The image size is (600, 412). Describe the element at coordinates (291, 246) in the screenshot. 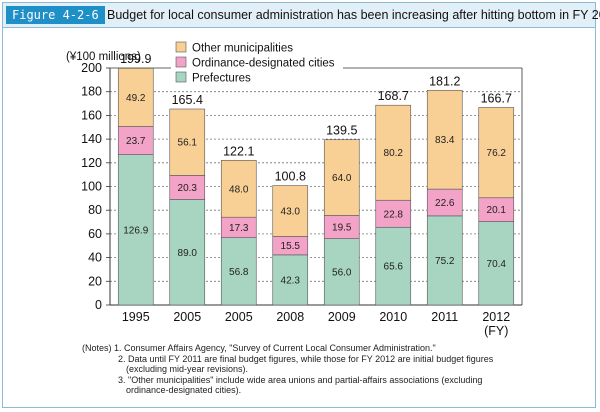

I see `data-label: 15.5` at that location.